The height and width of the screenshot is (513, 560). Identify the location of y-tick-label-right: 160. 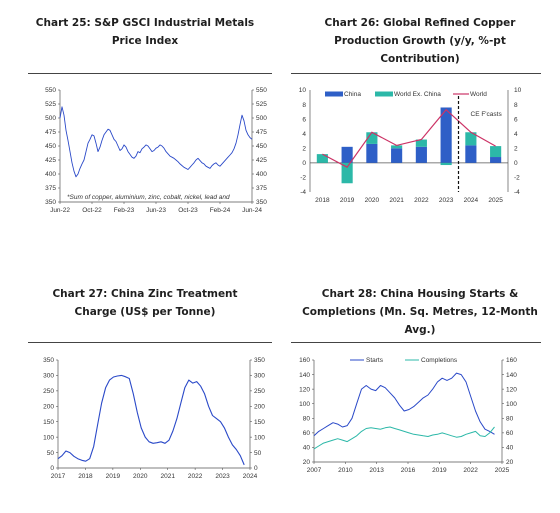
(511, 360).